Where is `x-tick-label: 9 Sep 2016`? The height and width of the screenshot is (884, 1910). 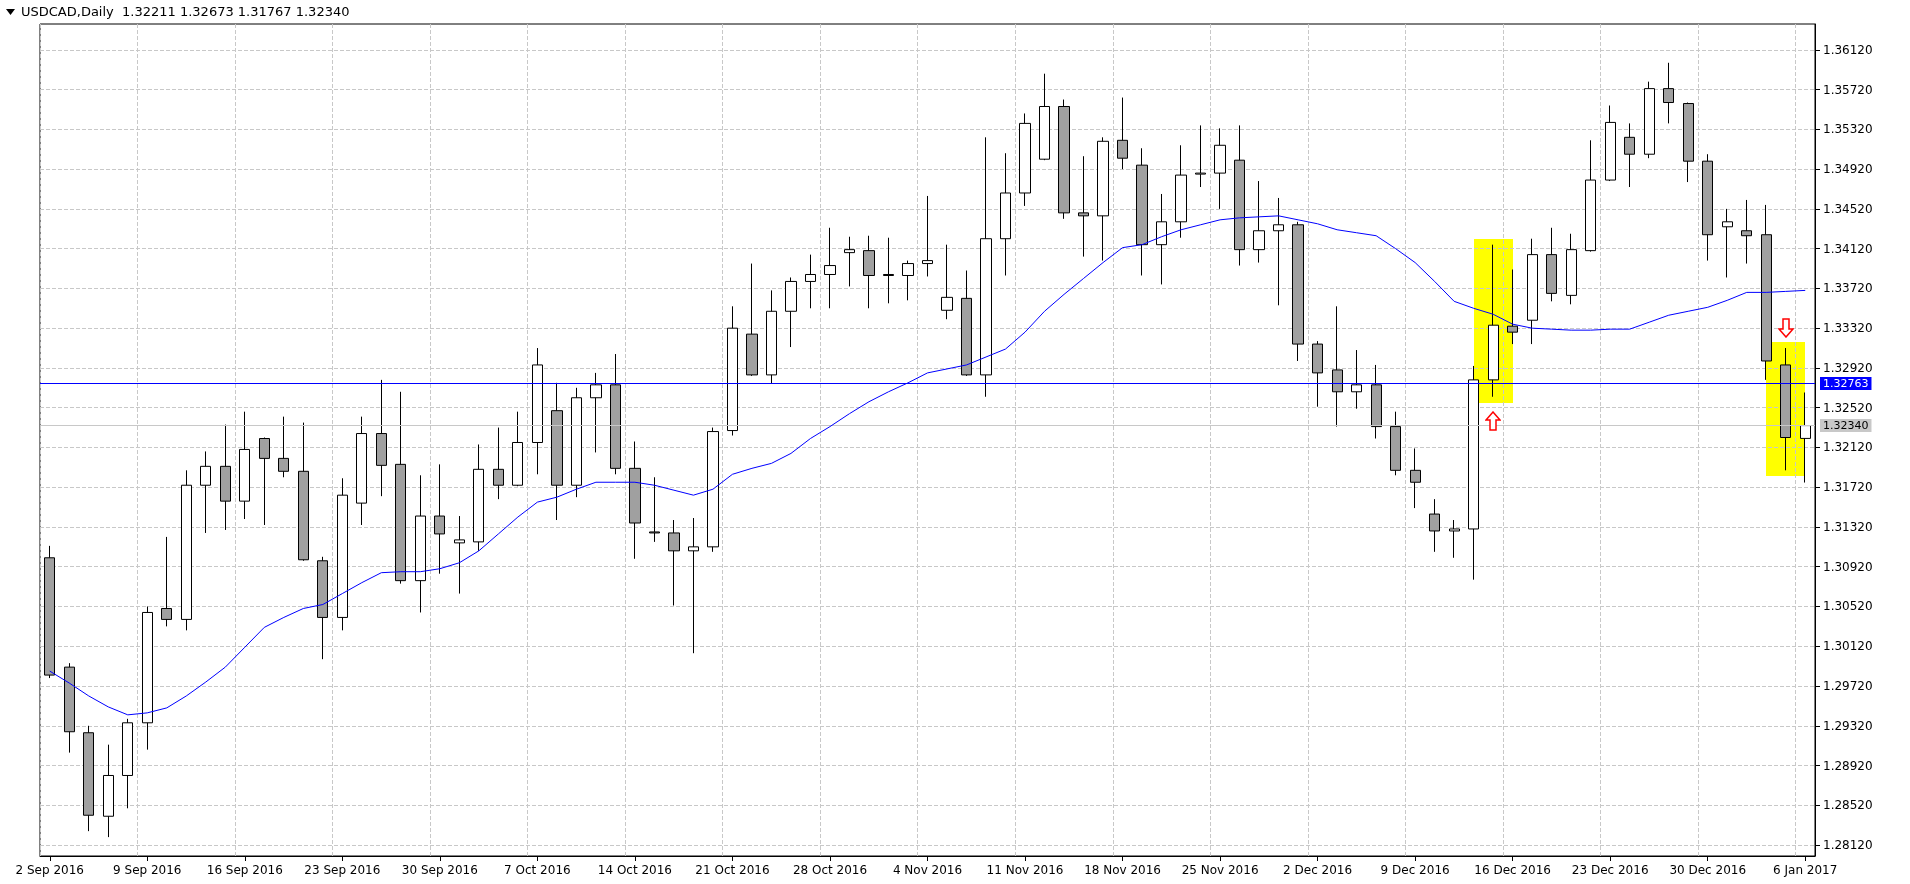
x-tick-label: 9 Sep 2016 is located at coordinates (147, 870).